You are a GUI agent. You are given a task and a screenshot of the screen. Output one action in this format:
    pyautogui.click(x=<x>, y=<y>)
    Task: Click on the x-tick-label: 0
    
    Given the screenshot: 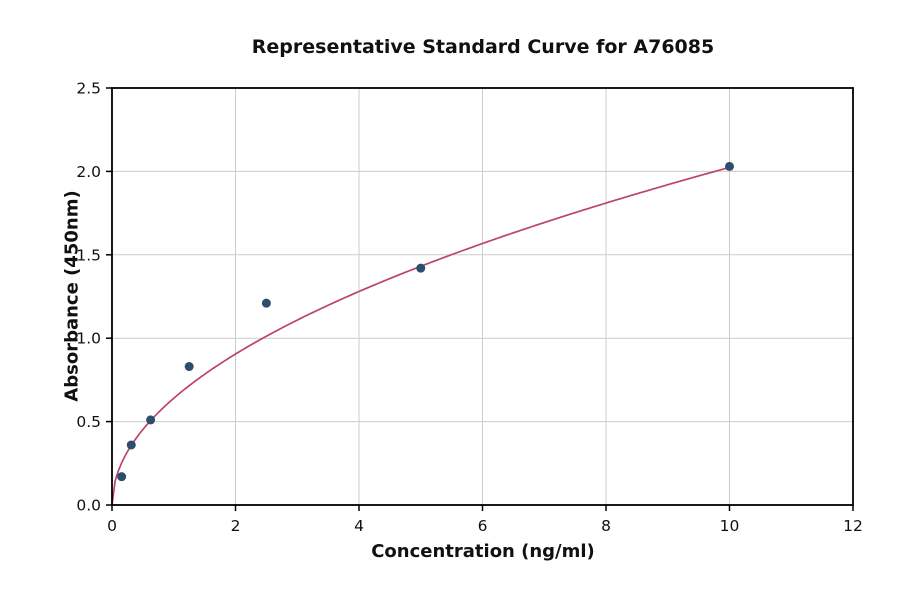 What is the action you would take?
    pyautogui.click(x=112, y=526)
    